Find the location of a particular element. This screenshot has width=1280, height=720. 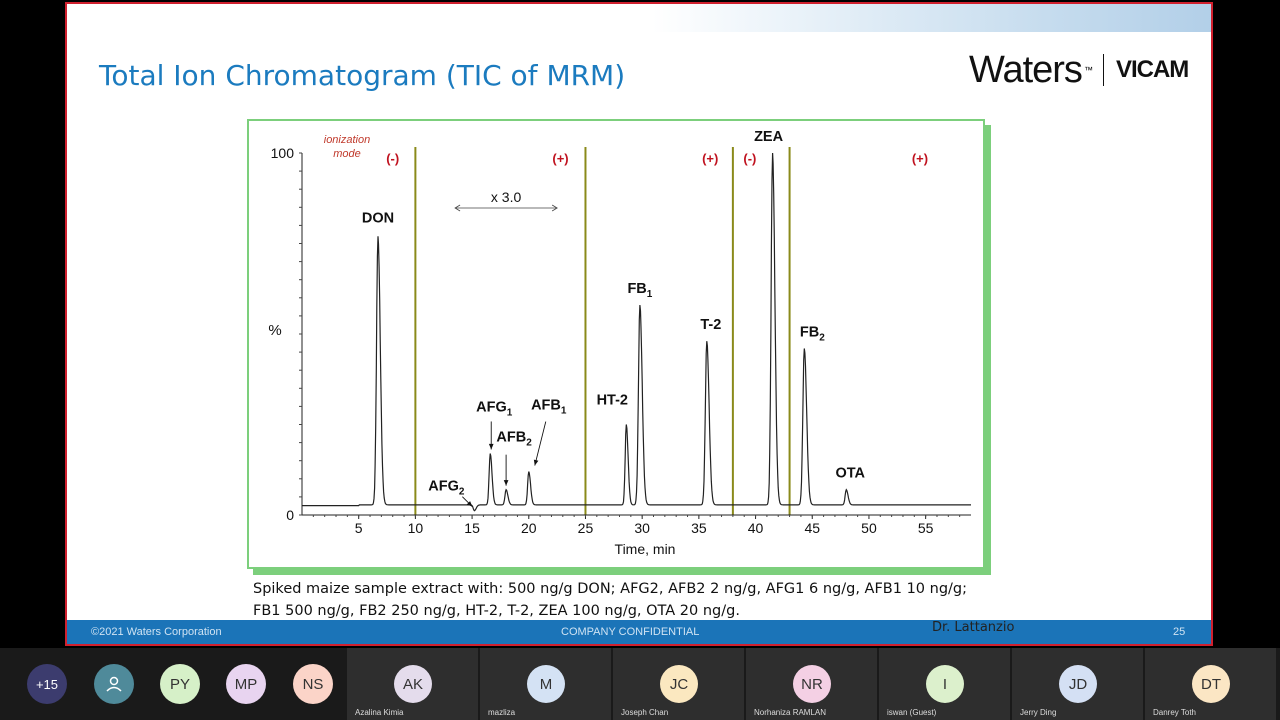

footer-copyright: ©2021 Waters Corporation is located at coordinates (156, 632).